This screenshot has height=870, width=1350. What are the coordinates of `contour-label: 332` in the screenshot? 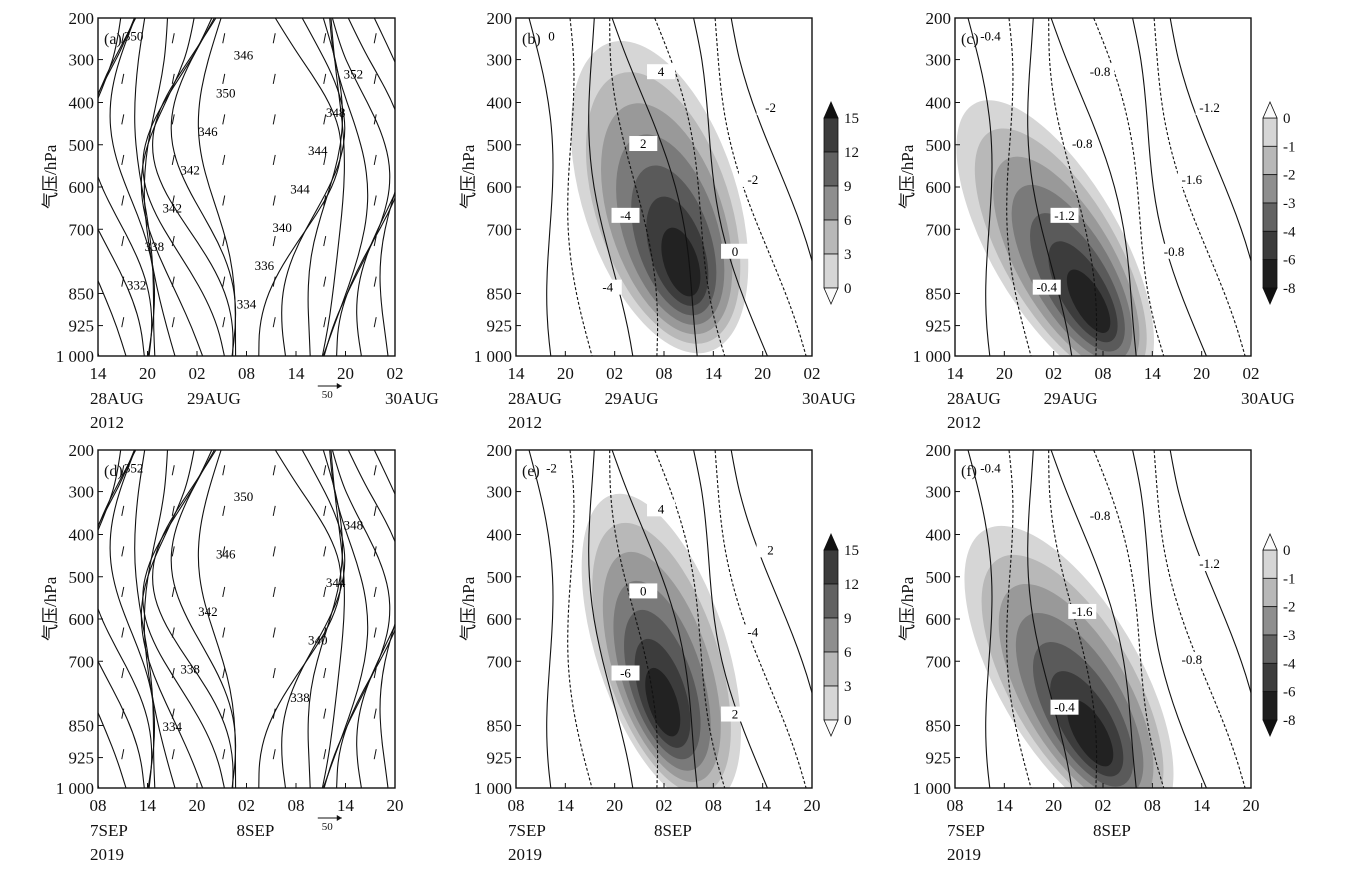 It's located at (137, 284).